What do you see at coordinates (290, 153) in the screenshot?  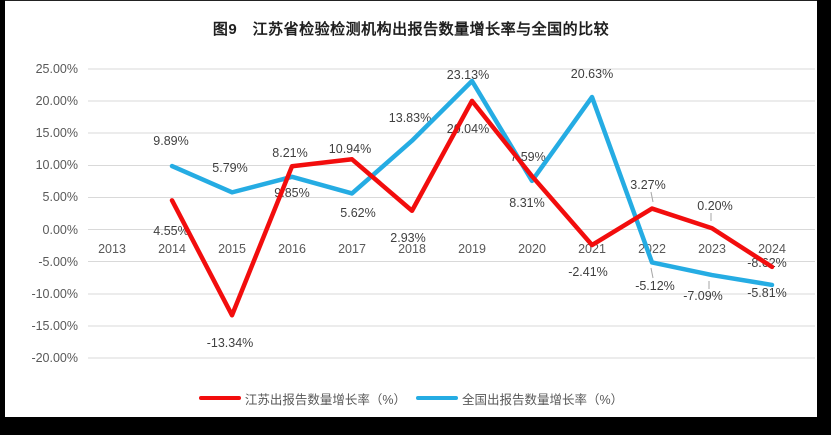 I see `data-label-national-2016: 8.21%` at bounding box center [290, 153].